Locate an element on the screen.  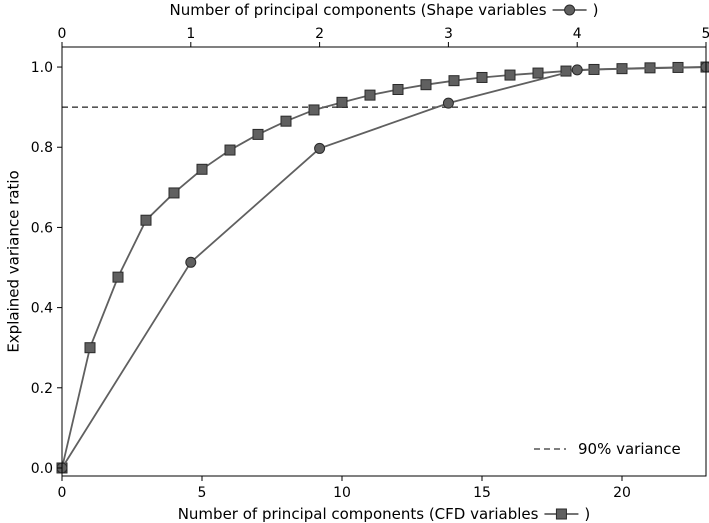
y-tick-label: 0.2 is located at coordinates (42, 389).